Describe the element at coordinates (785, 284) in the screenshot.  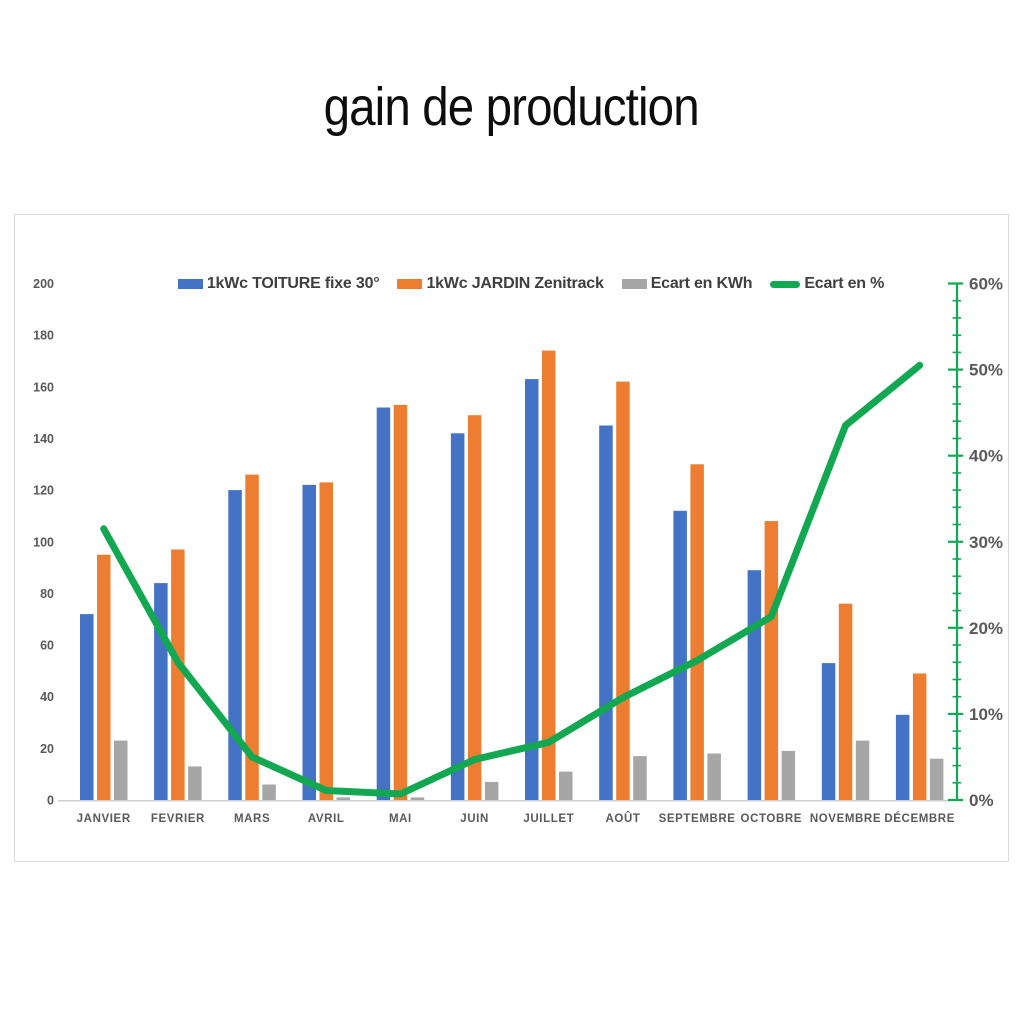
I see `legend-line-swatch-ecart-en` at that location.